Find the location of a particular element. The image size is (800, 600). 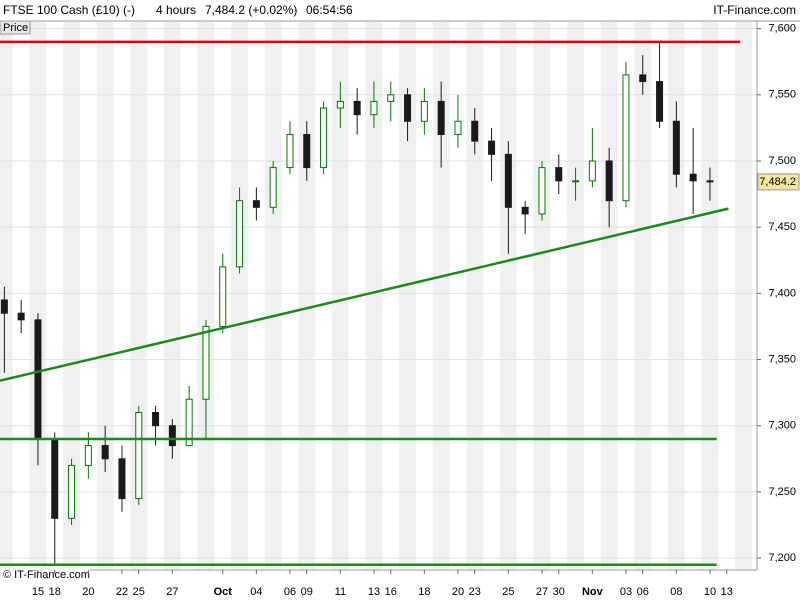

y-tick-label: 7,200 is located at coordinates (782, 558).